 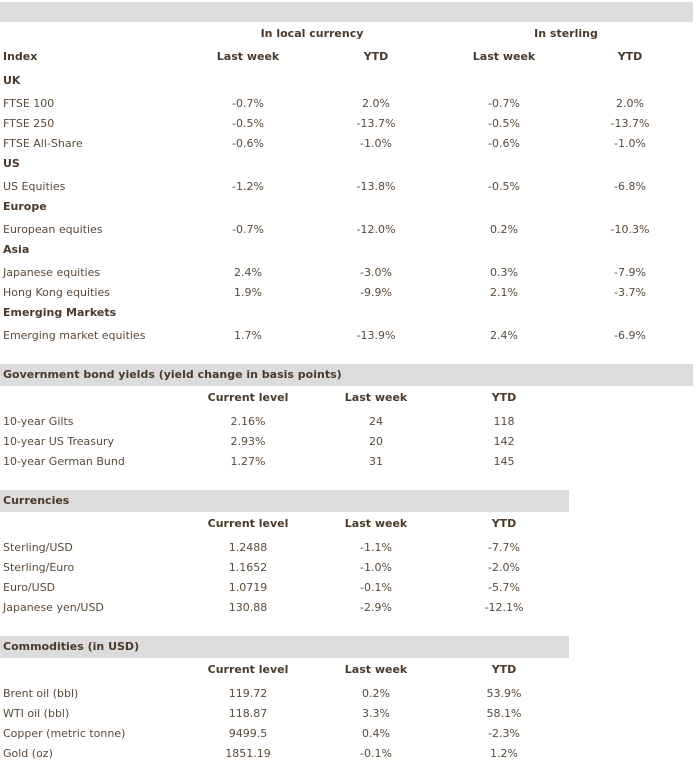 What do you see at coordinates (504, 441) in the screenshot?
I see `cell-value: 142` at bounding box center [504, 441].